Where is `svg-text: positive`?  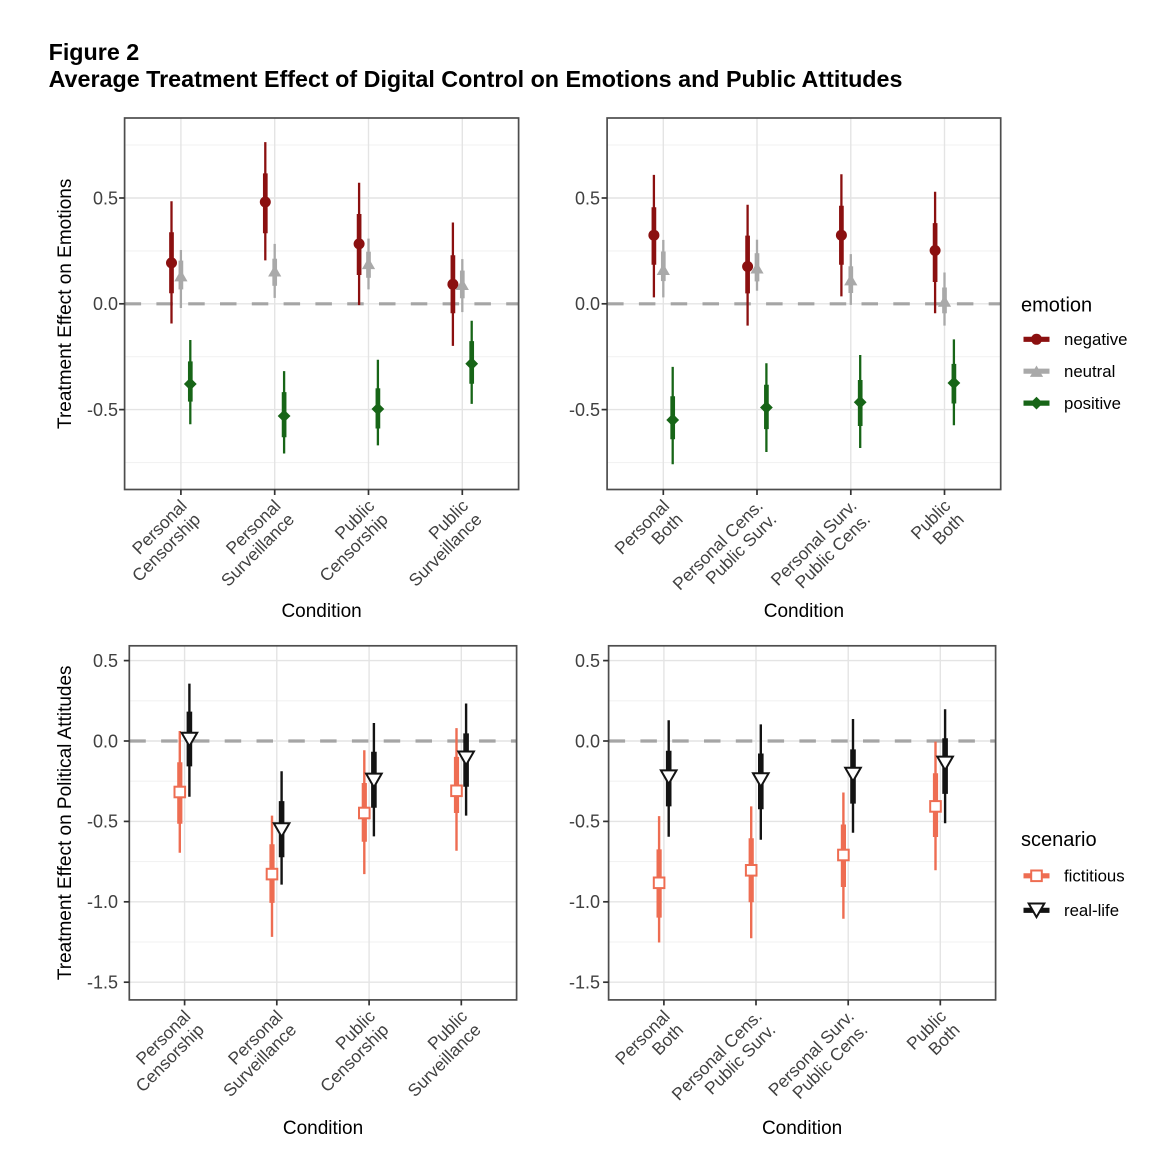 svg-text: positive is located at coordinates (1092, 403).